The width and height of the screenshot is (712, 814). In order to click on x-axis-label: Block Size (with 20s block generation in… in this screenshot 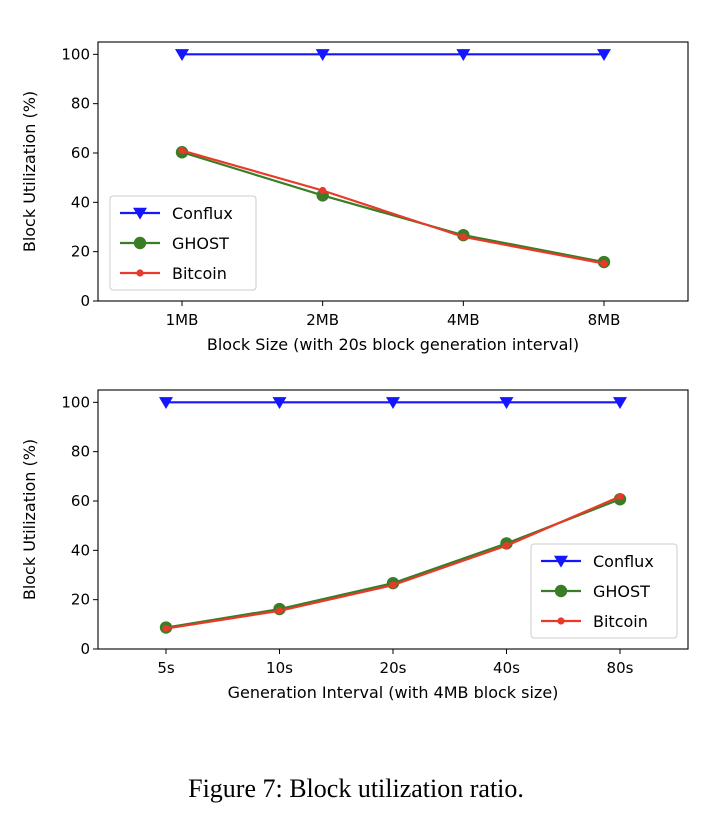, I will do `click(393, 344)`.